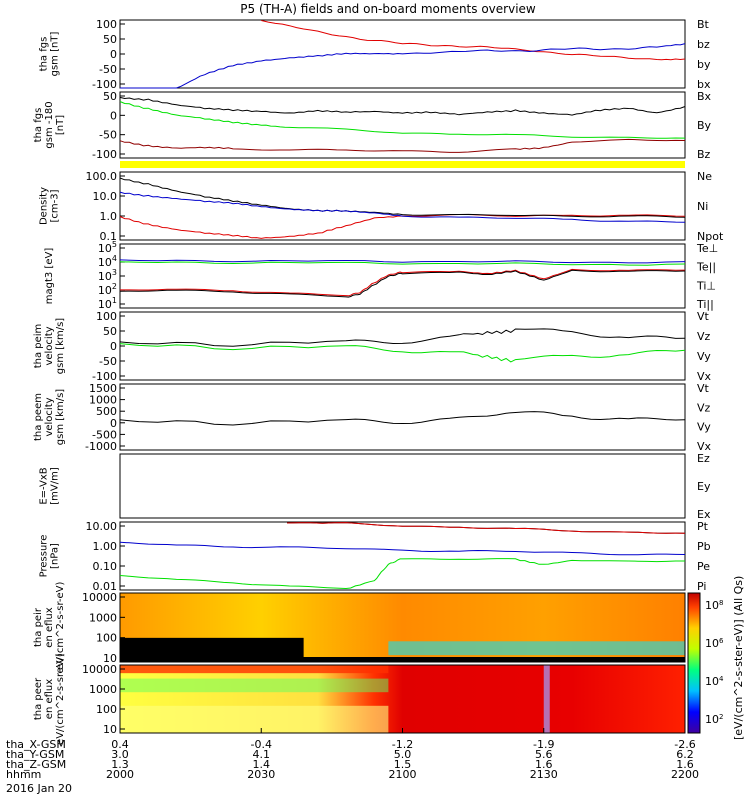 This screenshot has height=800, width=750. Describe the element at coordinates (544, 754) in the screenshot. I see `x-tick-value: 5.6` at that location.